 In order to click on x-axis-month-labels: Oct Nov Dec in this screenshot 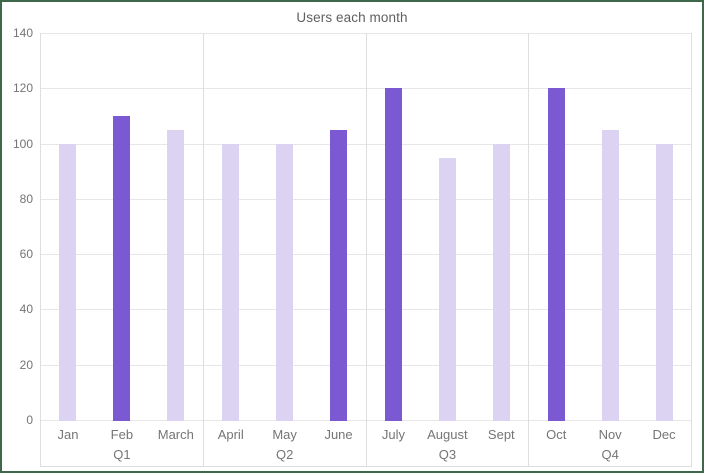, I will do `click(610, 434)`.